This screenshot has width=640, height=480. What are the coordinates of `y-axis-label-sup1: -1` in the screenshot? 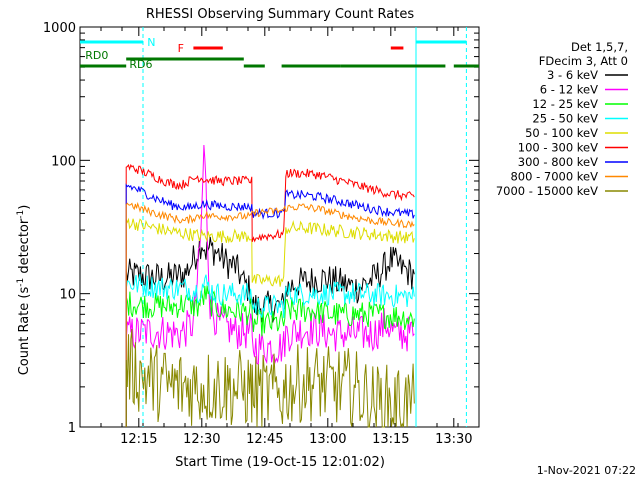 It's located at (21, 282).